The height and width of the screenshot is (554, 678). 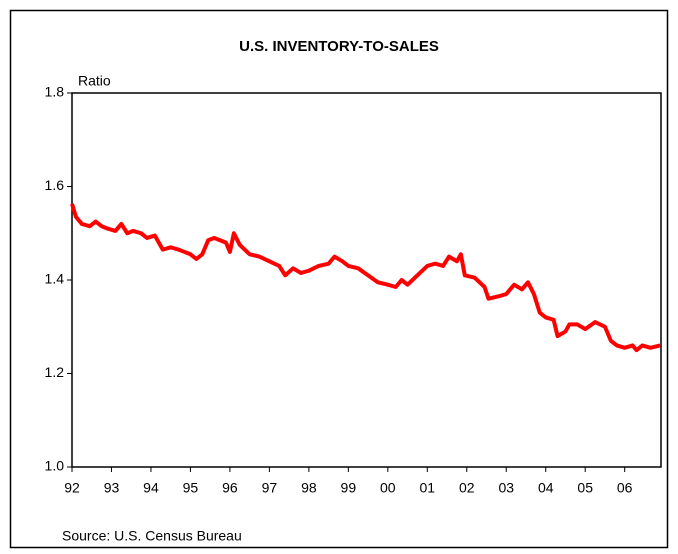 I want to click on x-tick-label: 01, so click(x=428, y=488).